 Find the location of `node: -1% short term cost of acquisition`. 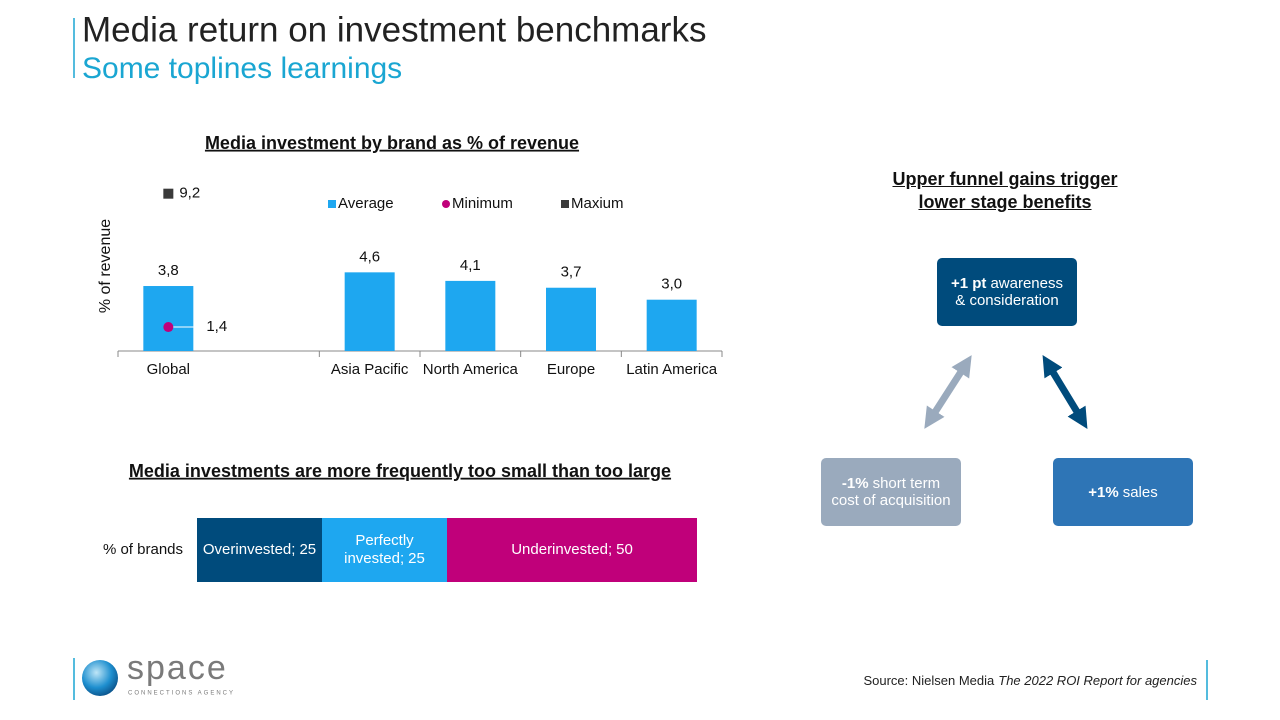

node: -1% short term cost of acquisition is located at coordinates (891, 492).